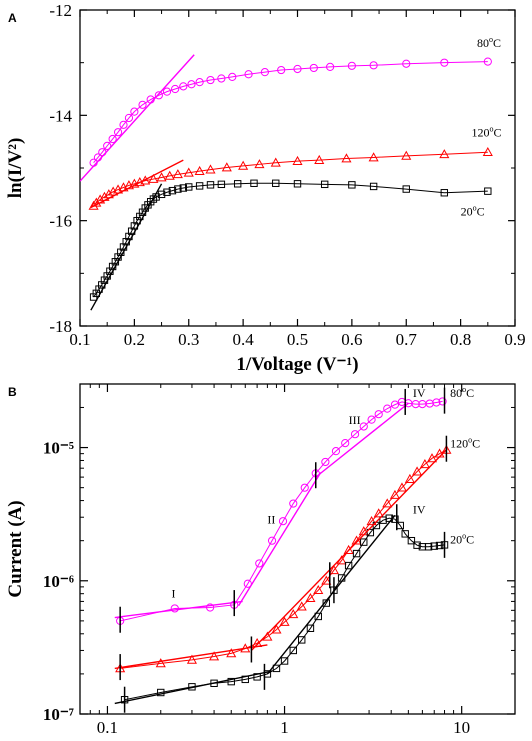 This screenshot has width=532, height=741. What do you see at coordinates (244, 339) in the screenshot?
I see `x-tick-label: 0.4` at bounding box center [244, 339].